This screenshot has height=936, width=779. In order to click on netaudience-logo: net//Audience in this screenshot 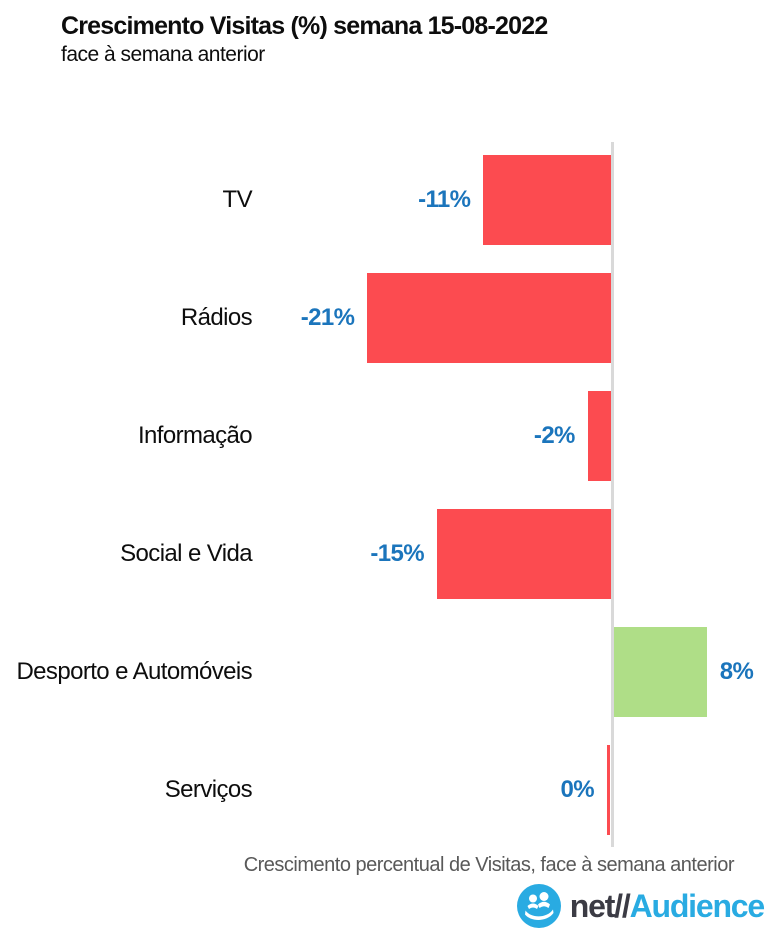, I will do `click(641, 906)`.